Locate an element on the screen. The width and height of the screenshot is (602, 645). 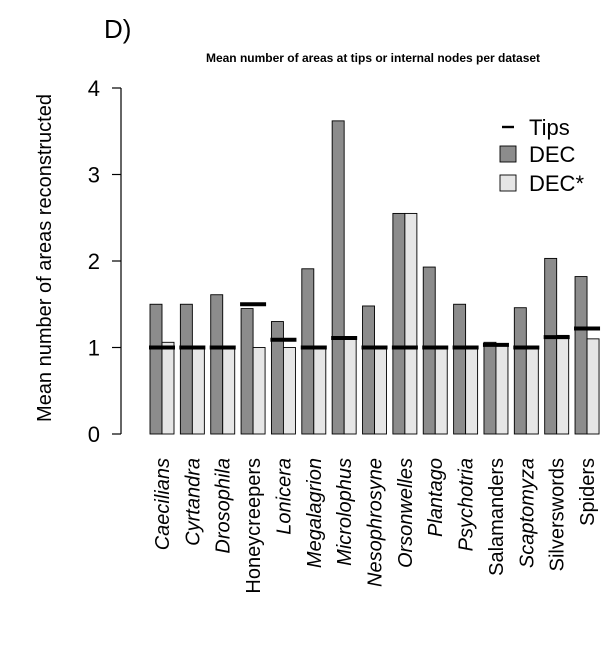
bar-dec-honeycreepers is located at coordinates (247, 371).